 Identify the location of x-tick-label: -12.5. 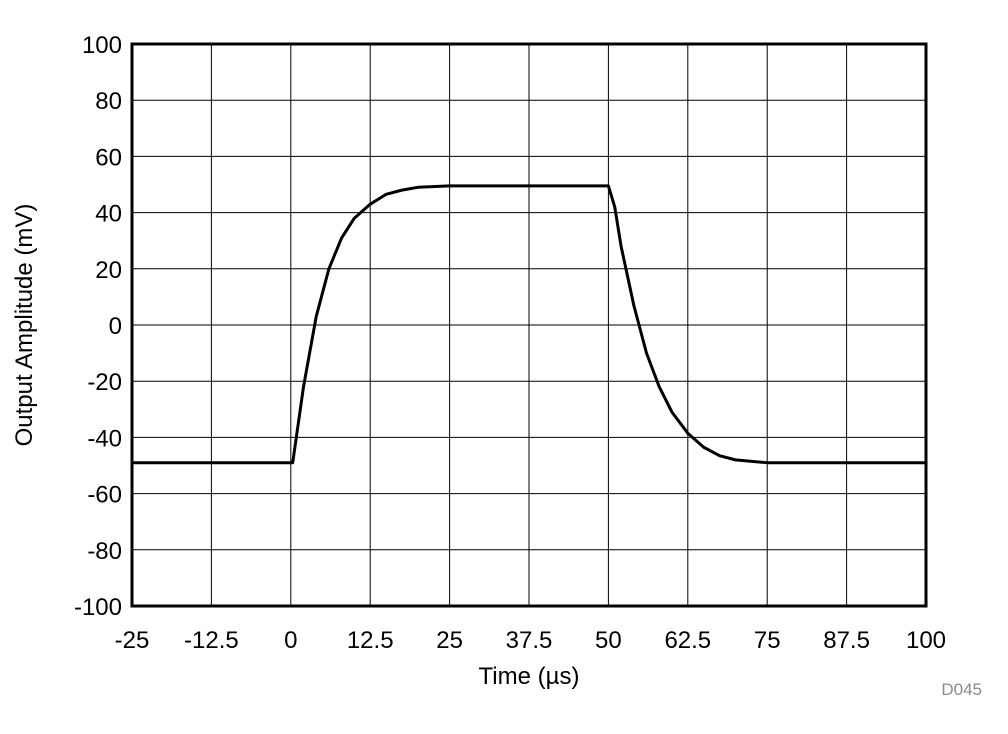
(211, 640).